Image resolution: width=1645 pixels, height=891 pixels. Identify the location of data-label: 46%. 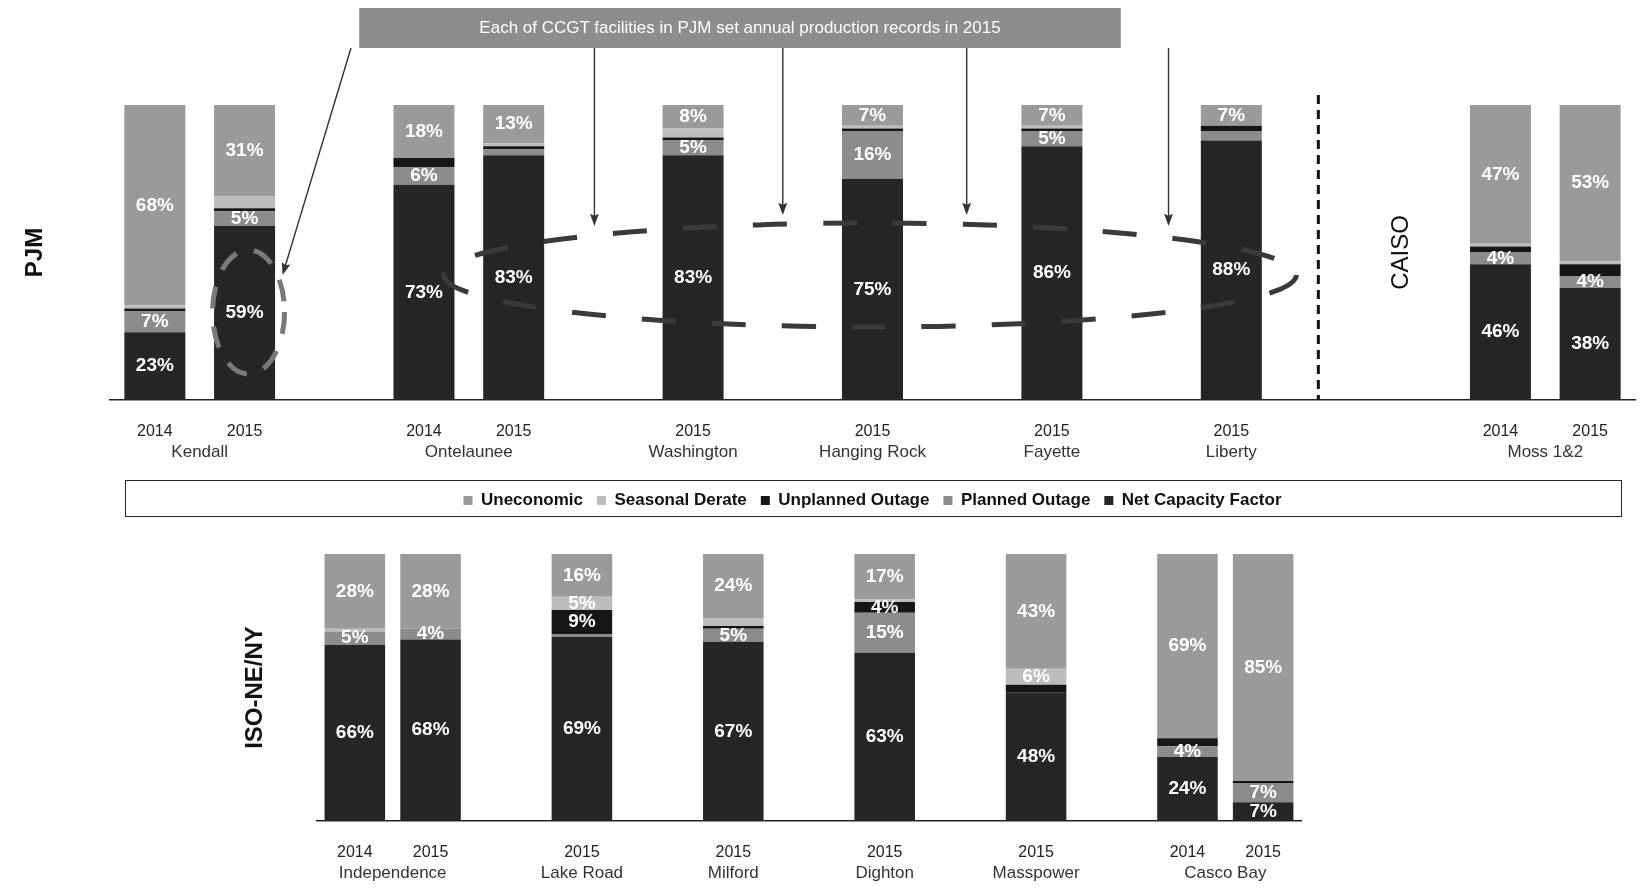
(1500, 331).